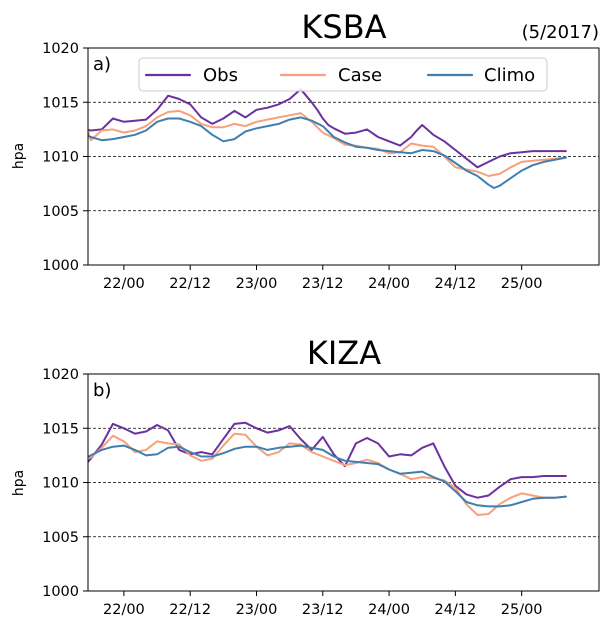 This screenshot has width=611, height=630. What do you see at coordinates (509, 75) in the screenshot?
I see `legend-label-climo: Climo` at bounding box center [509, 75].